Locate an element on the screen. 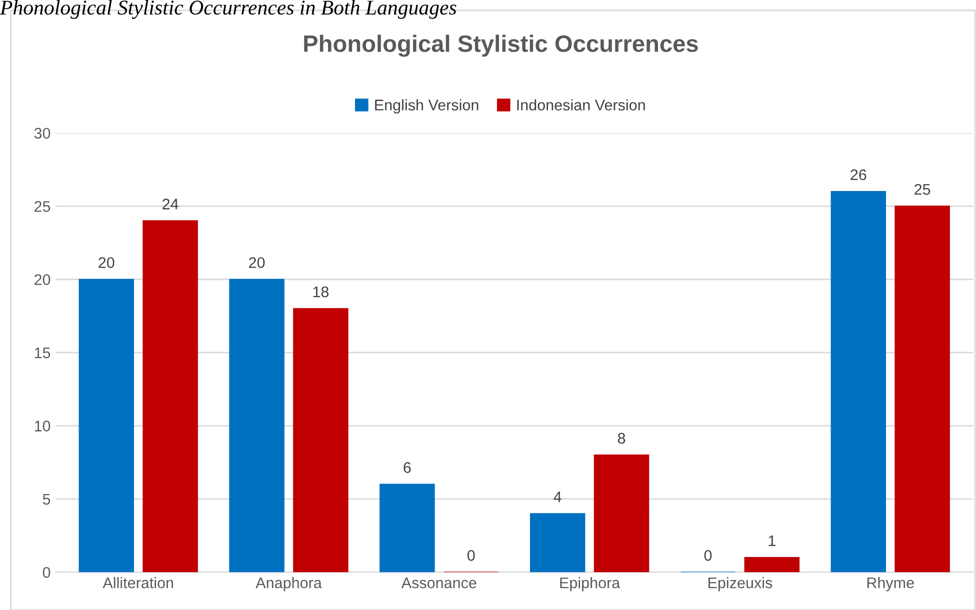 The image size is (976, 610). y-tick-label: 10 is located at coordinates (42, 426).